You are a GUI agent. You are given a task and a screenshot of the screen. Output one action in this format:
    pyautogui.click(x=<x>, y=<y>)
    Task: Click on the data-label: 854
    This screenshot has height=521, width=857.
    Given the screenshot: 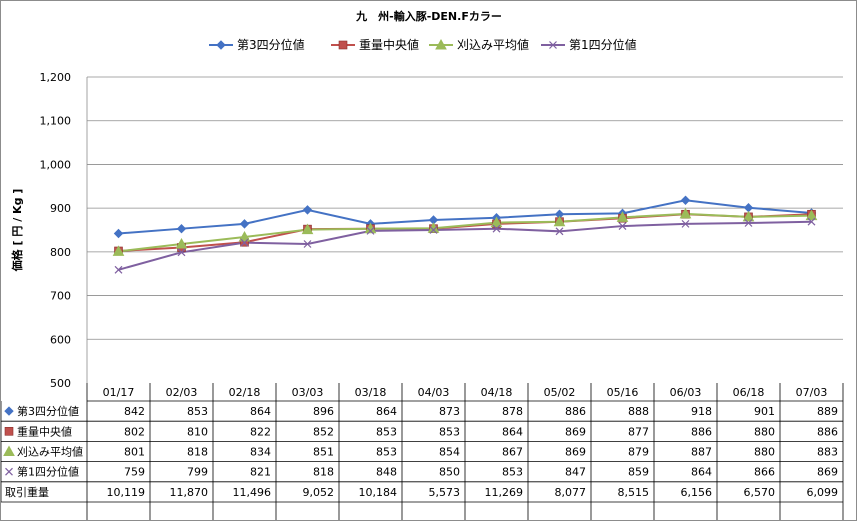 What is the action you would take?
    pyautogui.click(x=449, y=452)
    